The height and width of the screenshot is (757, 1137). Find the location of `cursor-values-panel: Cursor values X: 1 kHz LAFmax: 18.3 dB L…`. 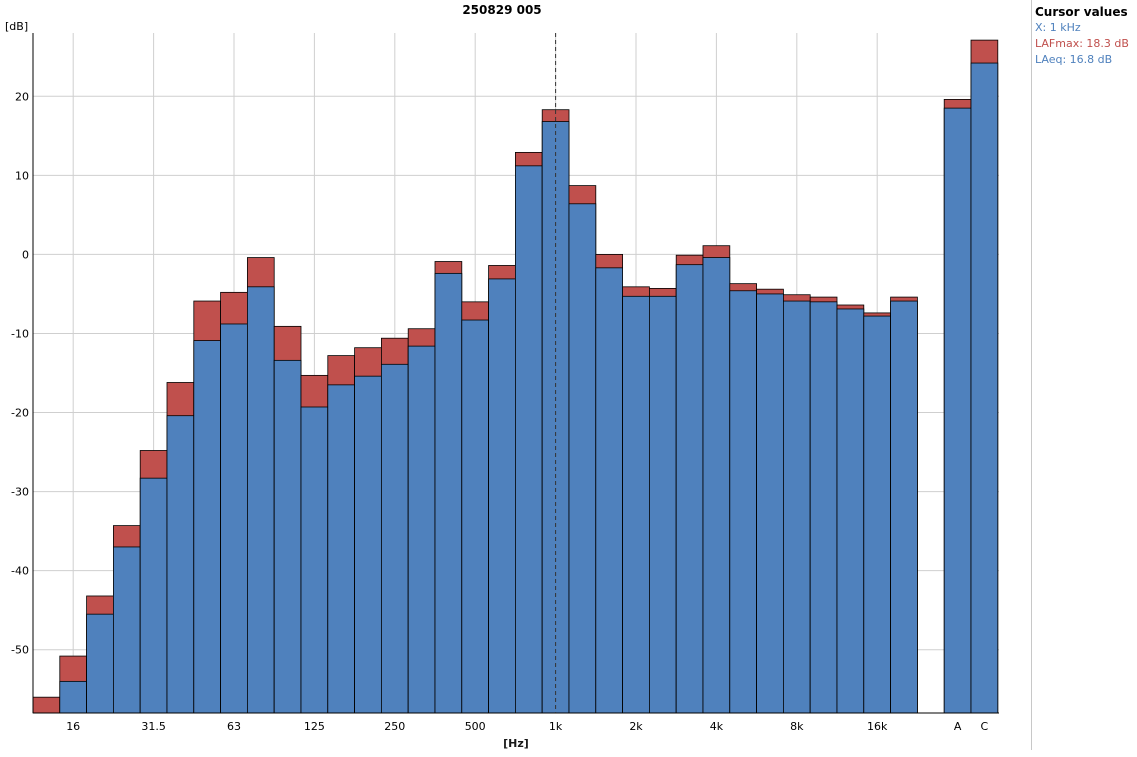

cursor-values-panel: Cursor values X: 1 kHz LAFmax: 18.3 dB L… is located at coordinates (1085, 36).